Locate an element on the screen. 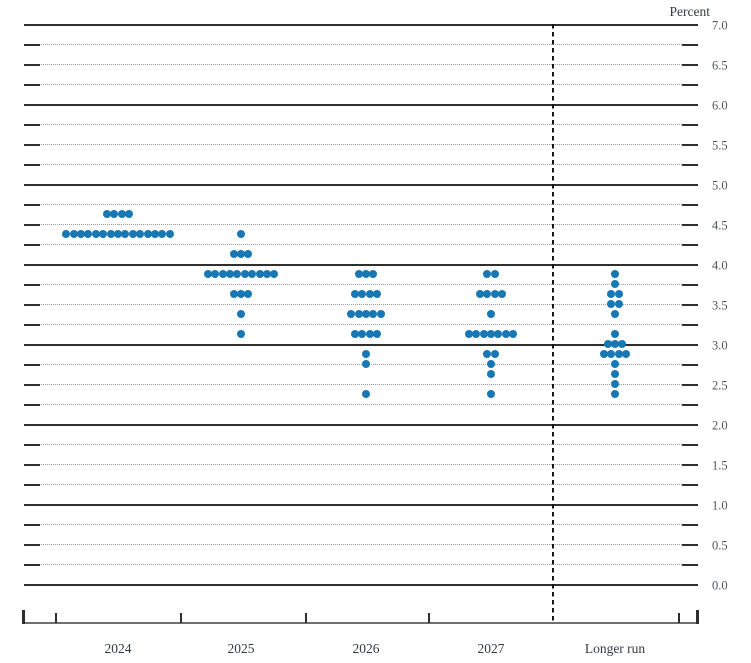 The image size is (751, 663). x-axis-line is located at coordinates (360, 623).